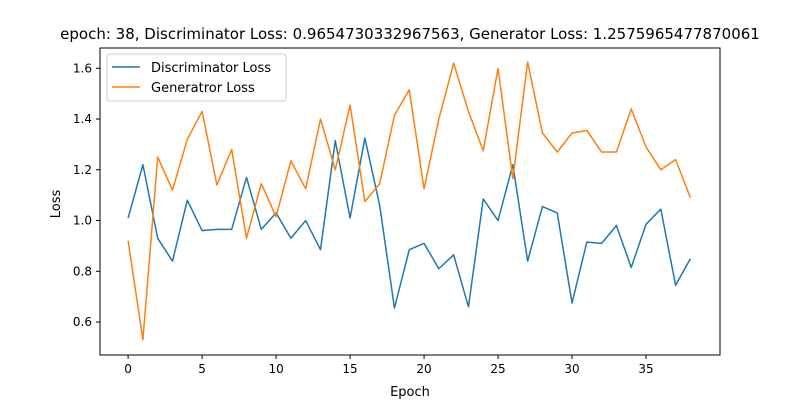 The image size is (800, 400). What do you see at coordinates (410, 392) in the screenshot?
I see `x-axis-label: Epoch` at bounding box center [410, 392].